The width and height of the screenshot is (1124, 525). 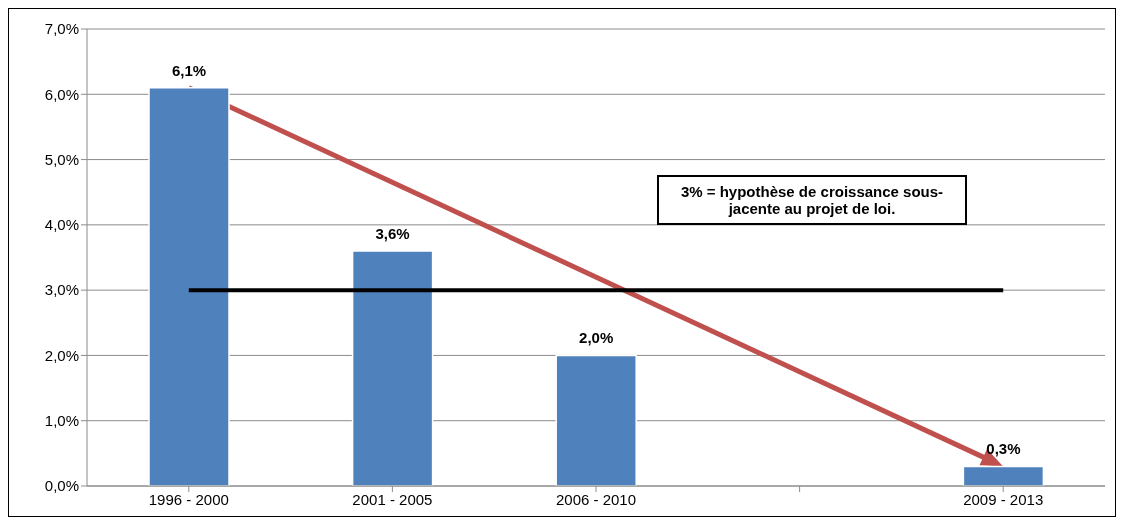 I want to click on x-tick-label: 1996 - 2000, so click(x=188, y=499).